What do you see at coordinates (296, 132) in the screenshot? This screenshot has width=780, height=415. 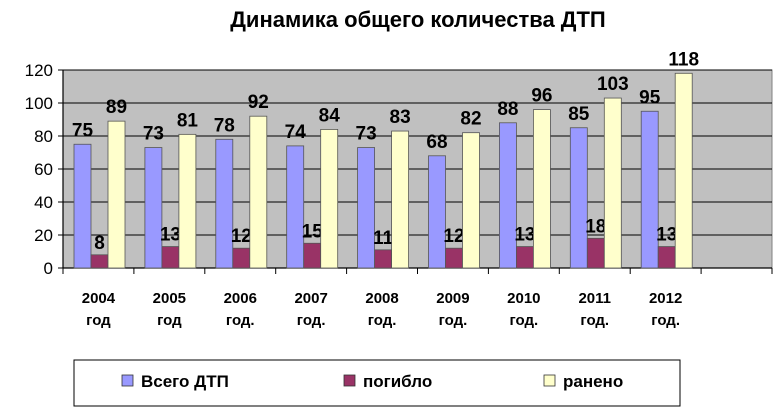 I see `data-label: 74` at bounding box center [296, 132].